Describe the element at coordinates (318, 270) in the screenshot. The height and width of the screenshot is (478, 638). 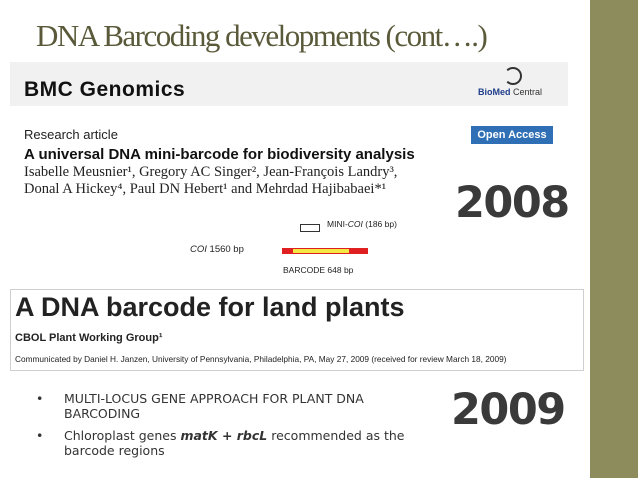
I see `barcode-region-label: BARCODE 648 bp` at that location.